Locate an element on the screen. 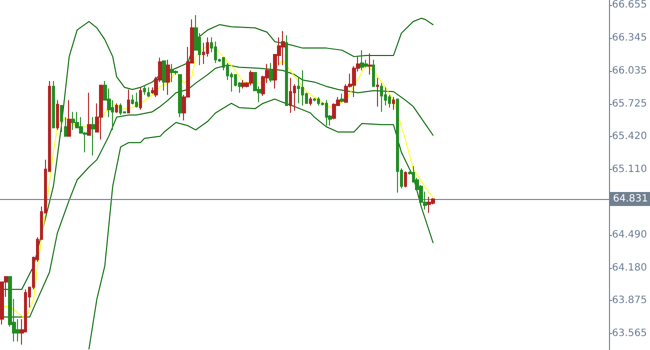 This screenshot has height=350, width=650. y-tick-label: 63.875 is located at coordinates (630, 300).